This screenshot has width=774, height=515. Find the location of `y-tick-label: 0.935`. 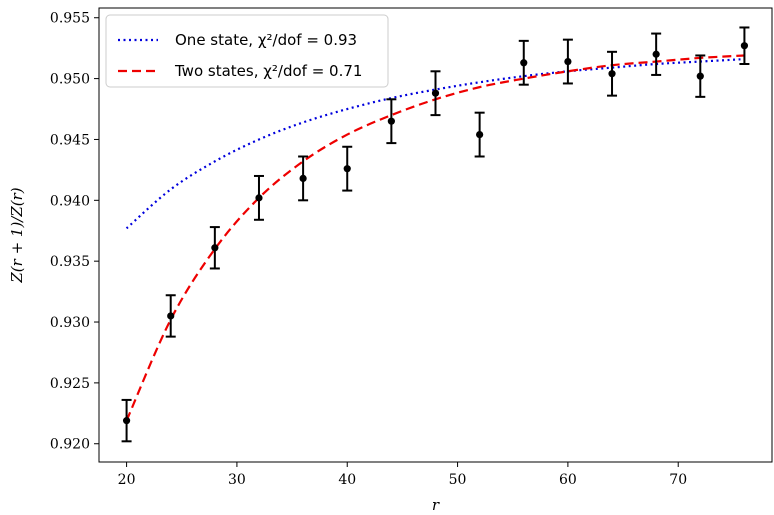

y-tick-label: 0.935 is located at coordinates (70, 262).